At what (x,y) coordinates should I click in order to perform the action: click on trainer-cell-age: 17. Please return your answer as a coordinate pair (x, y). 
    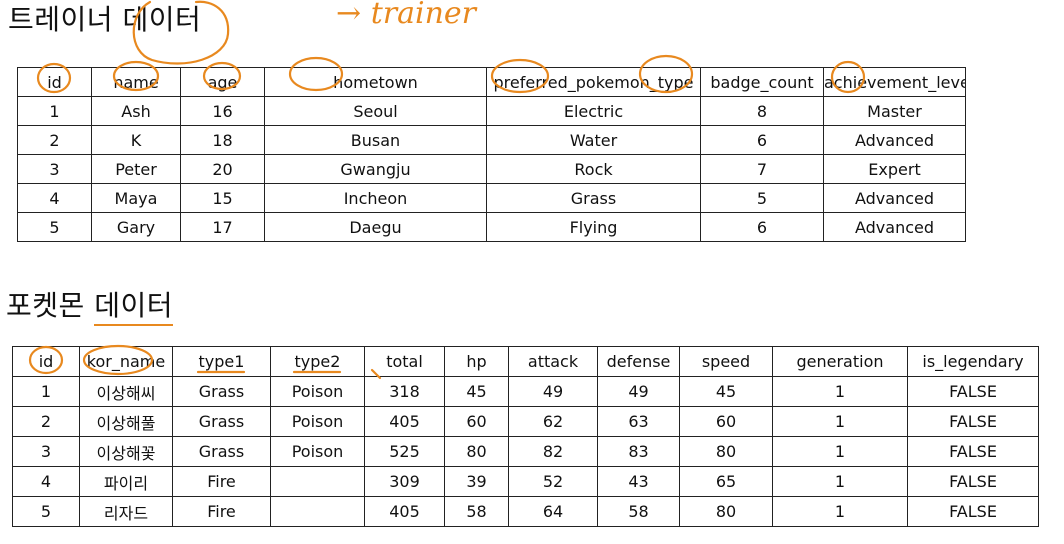
    Looking at the image, I should click on (222, 227).